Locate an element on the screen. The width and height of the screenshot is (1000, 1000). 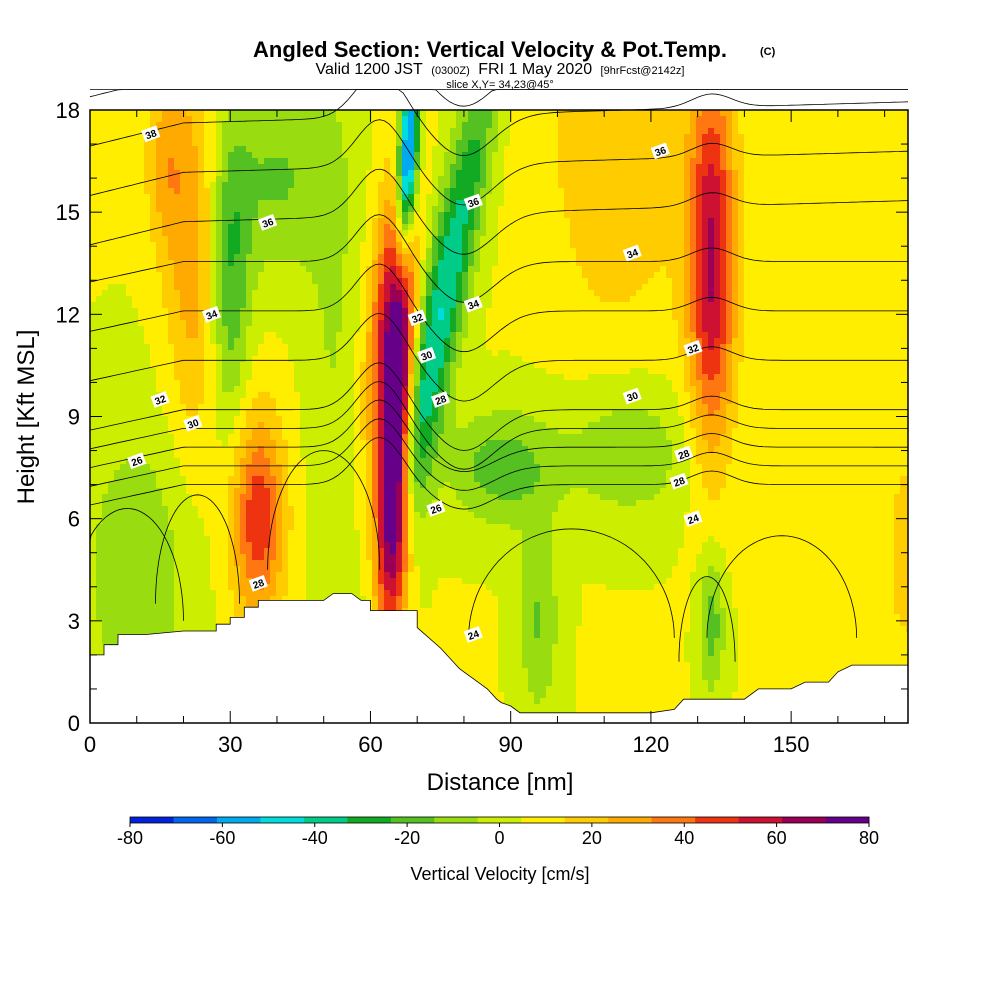
colorbar-tick-label: -40 is located at coordinates (315, 838).